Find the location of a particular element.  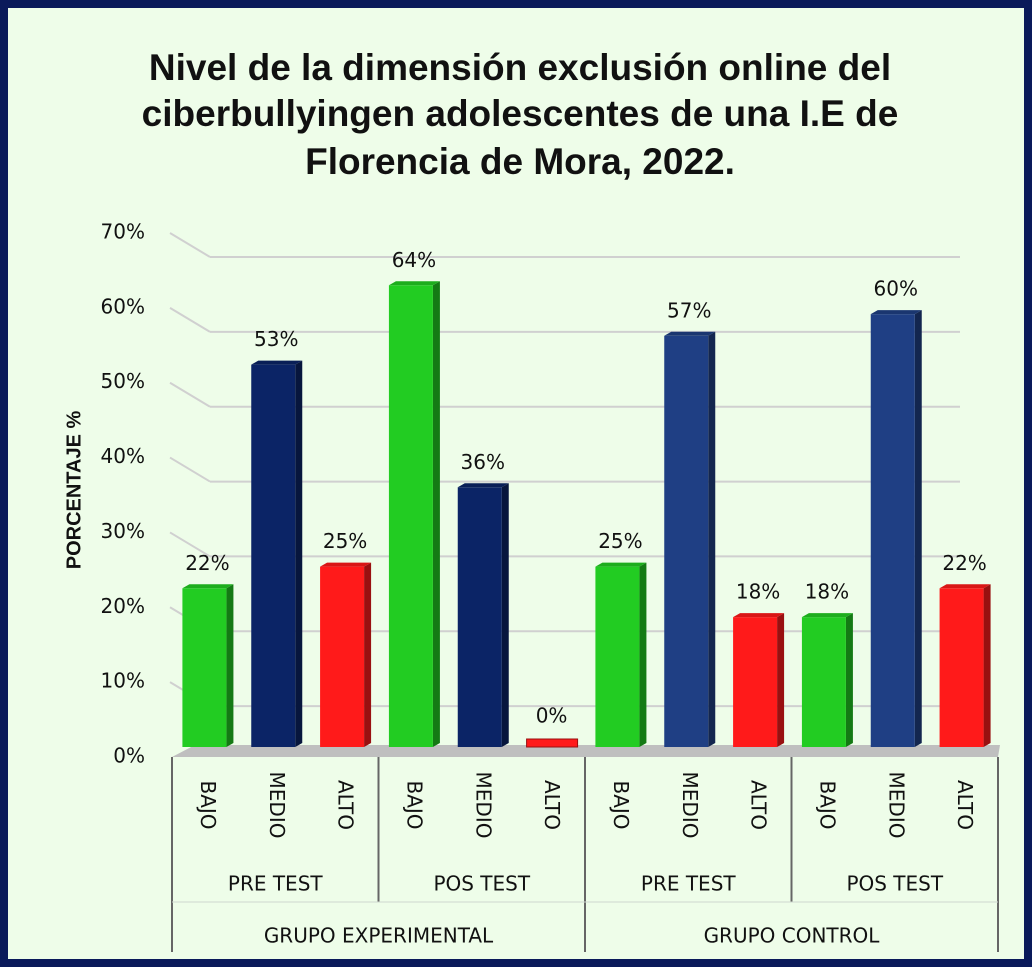

data-label: 57% is located at coordinates (689, 310).